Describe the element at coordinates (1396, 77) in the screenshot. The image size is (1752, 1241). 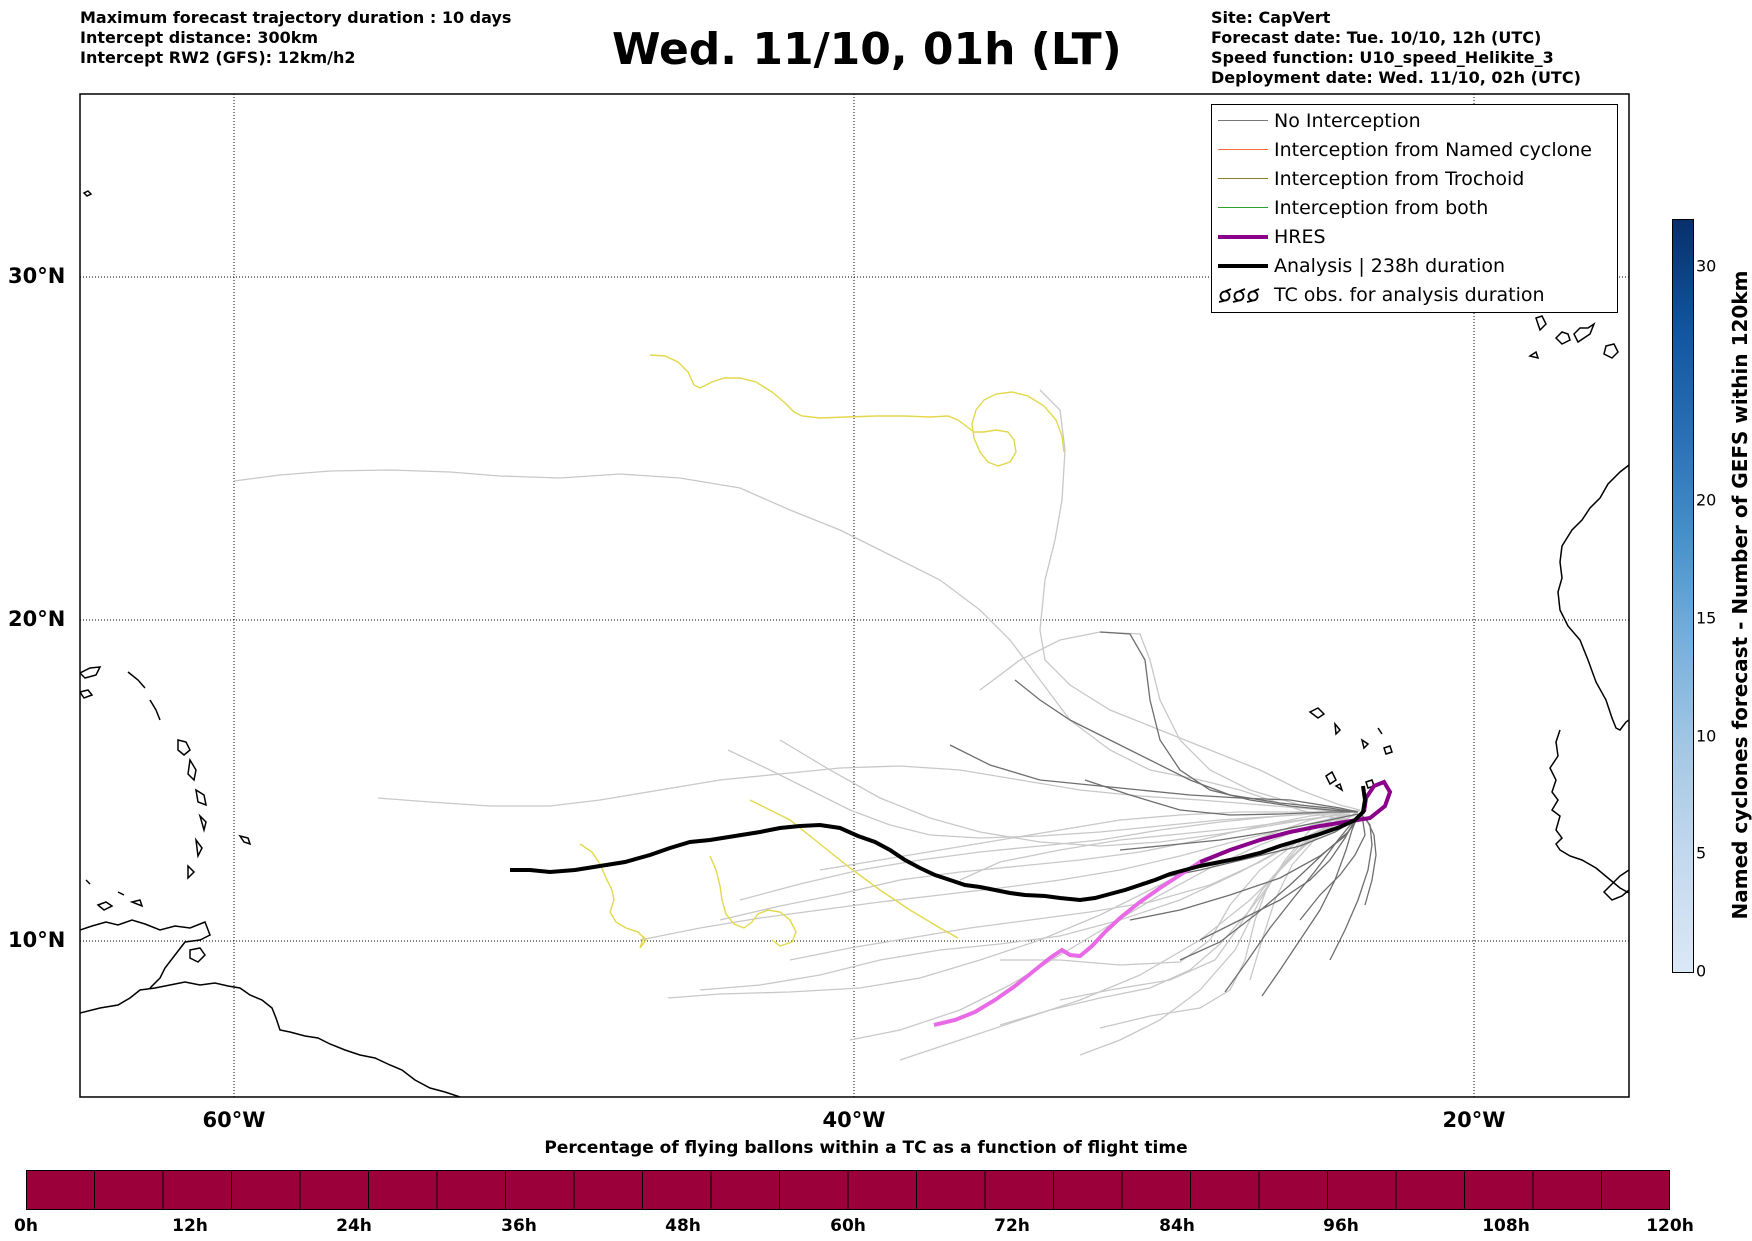
I see `header-right-deployment-date: Deployment date: Wed. 11/10, 02h (UTC)` at that location.